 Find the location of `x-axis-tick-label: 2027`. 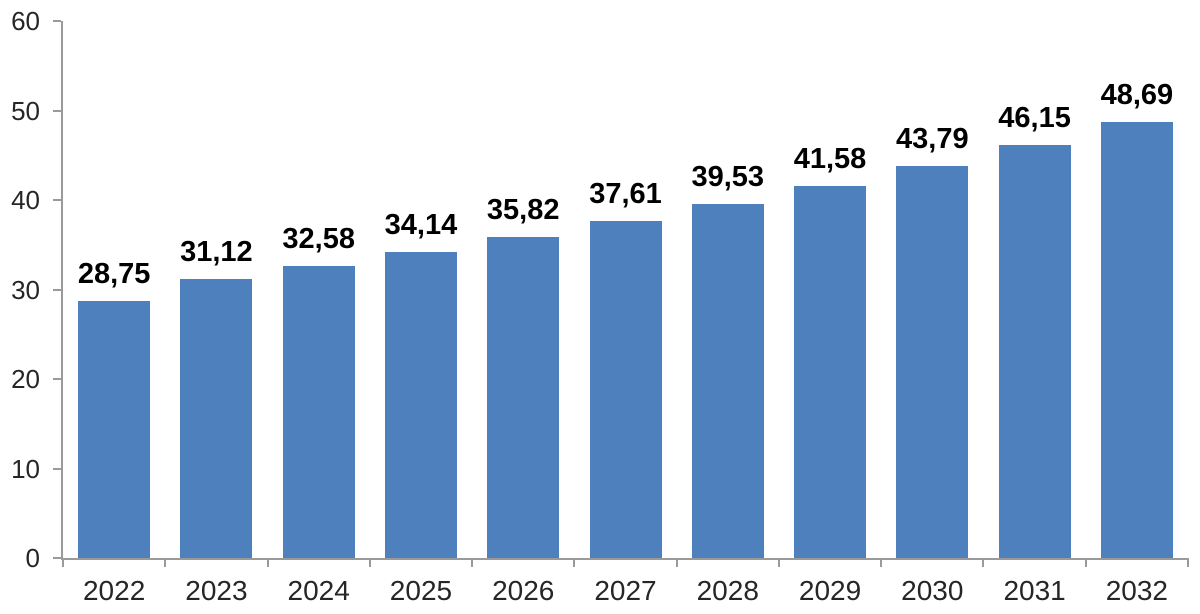

x-axis-tick-label: 2027 is located at coordinates (625, 590).